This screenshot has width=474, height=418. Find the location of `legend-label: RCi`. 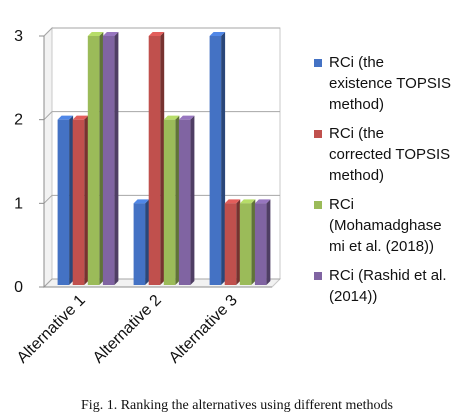

legend-label: RCi is located at coordinates (341, 204).